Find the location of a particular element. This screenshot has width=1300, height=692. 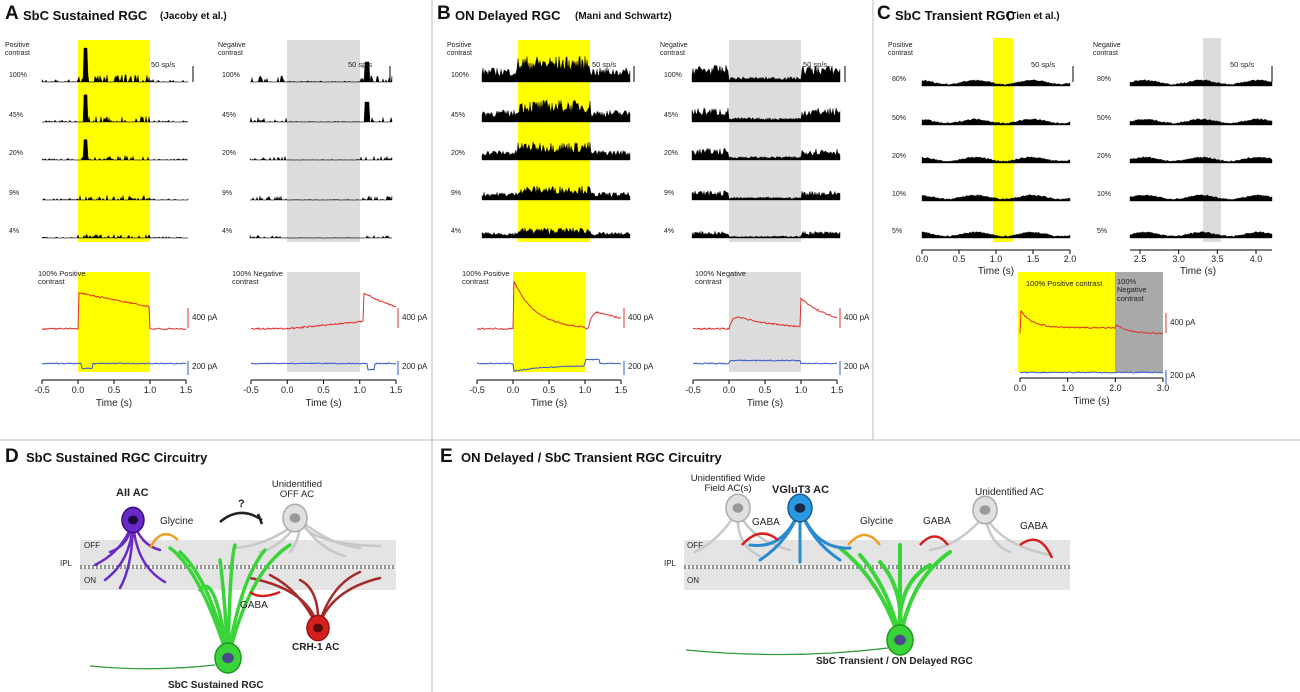

x-tick-label: 3.5 is located at coordinates (1217, 259).